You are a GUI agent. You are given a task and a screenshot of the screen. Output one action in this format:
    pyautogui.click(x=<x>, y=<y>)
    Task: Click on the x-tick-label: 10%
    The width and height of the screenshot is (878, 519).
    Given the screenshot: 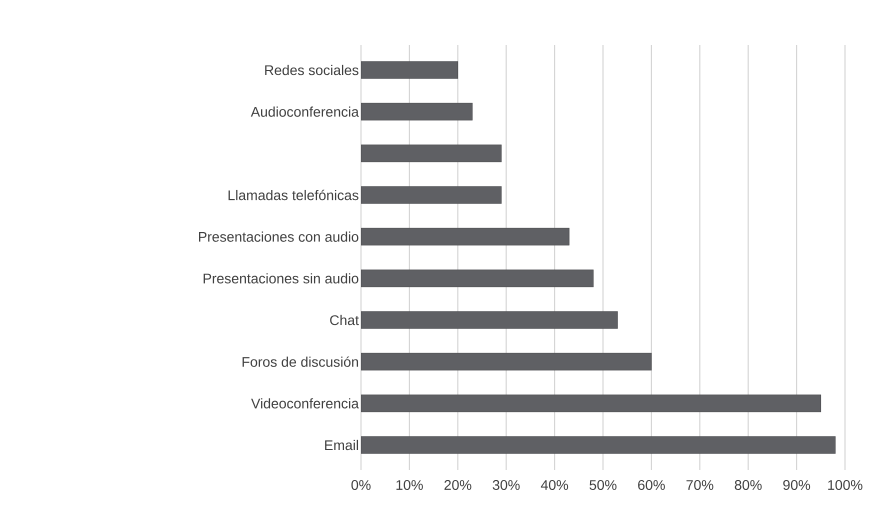 What is the action you would take?
    pyautogui.click(x=409, y=485)
    